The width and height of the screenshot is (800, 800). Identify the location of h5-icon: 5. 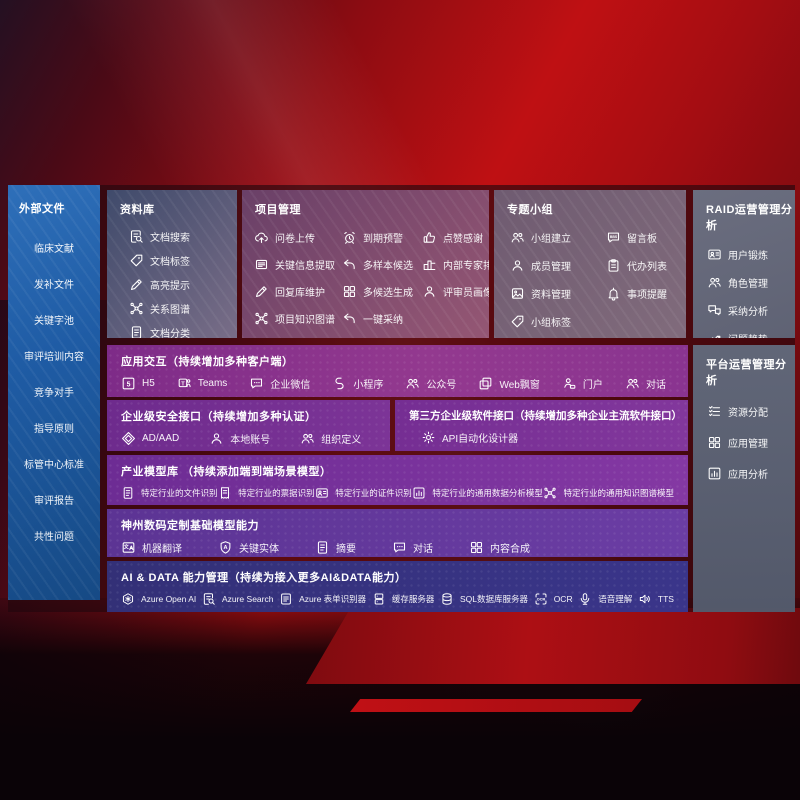
(128, 383).